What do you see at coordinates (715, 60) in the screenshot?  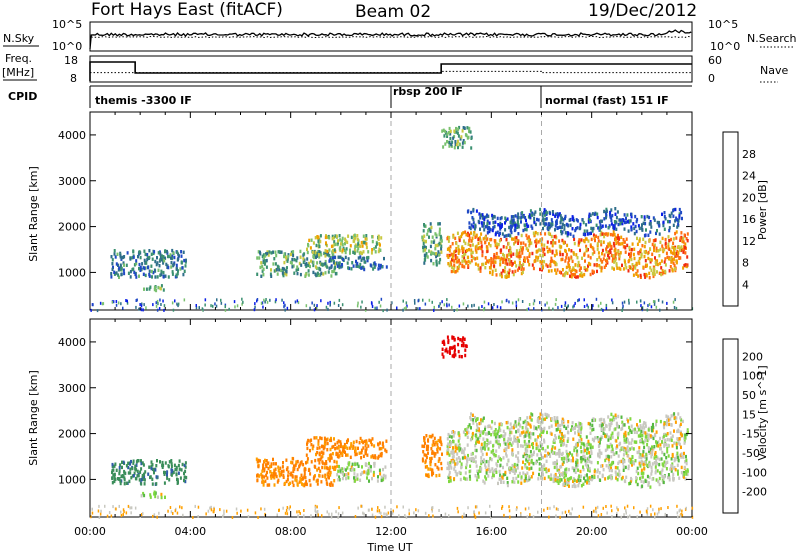 I see `nave-tick-top: 60` at bounding box center [715, 60].